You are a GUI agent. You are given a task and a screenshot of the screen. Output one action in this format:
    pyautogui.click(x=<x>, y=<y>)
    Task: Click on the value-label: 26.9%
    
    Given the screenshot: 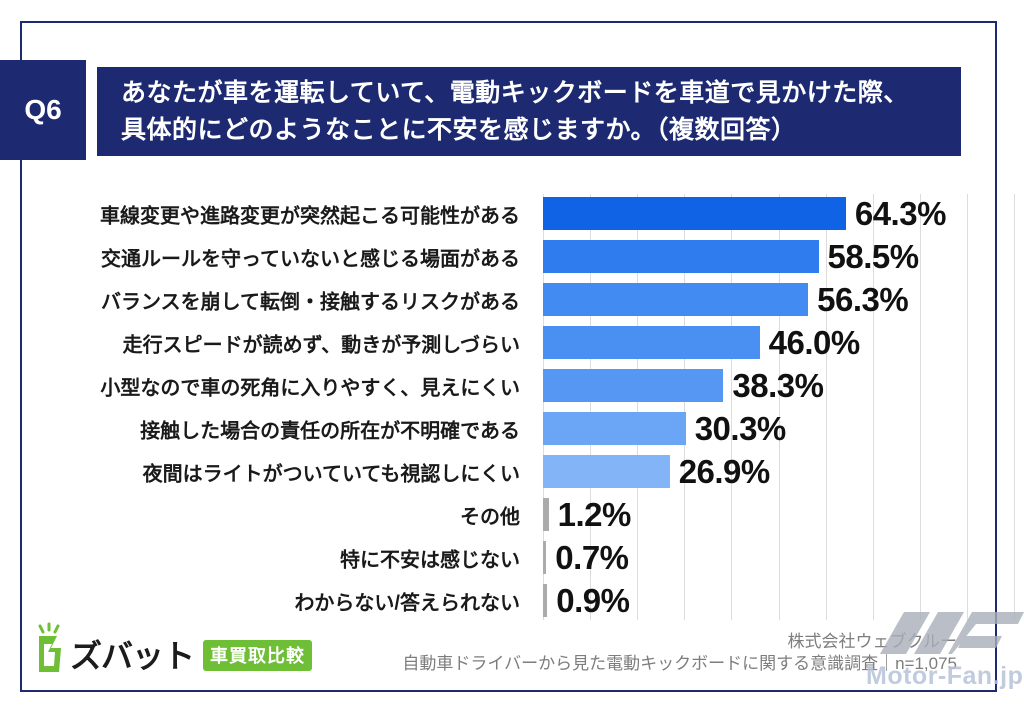 What is the action you would take?
    pyautogui.click(x=724, y=471)
    